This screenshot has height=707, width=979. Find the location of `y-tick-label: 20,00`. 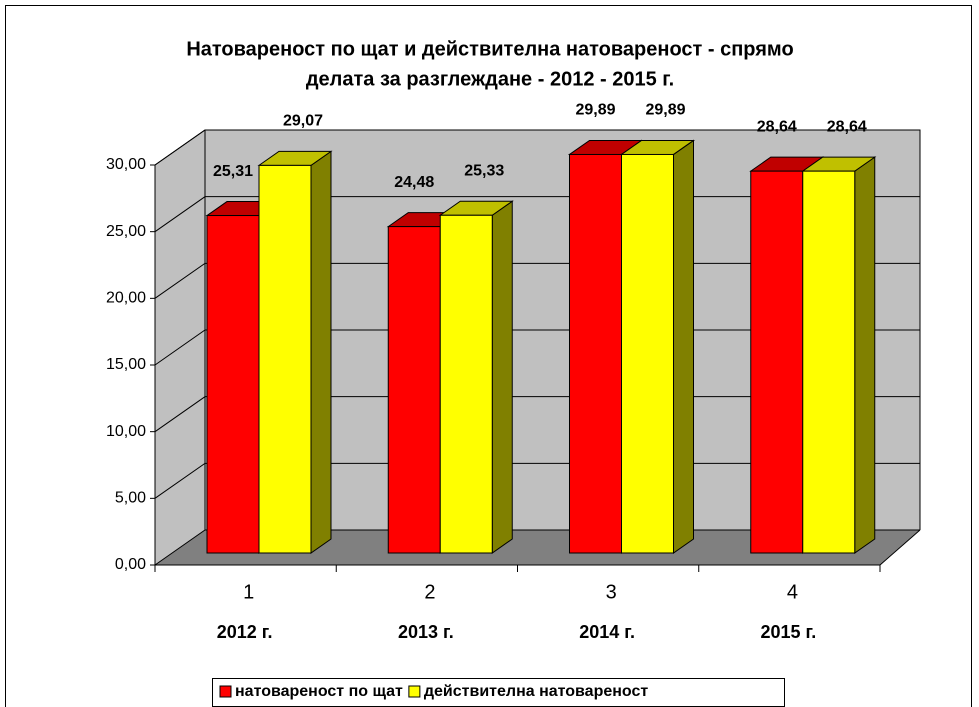

y-tick-label: 20,00 is located at coordinates (126, 298).